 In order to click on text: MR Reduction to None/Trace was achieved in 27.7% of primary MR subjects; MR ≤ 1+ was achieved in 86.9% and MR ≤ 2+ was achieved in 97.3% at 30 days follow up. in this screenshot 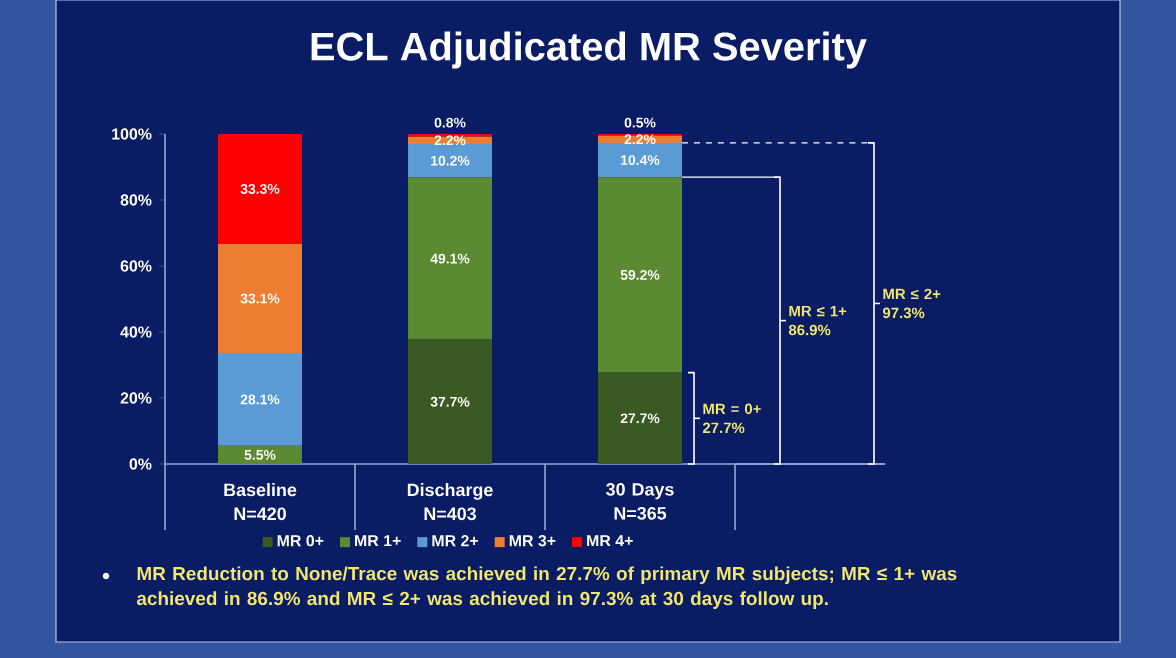, I will do `click(546, 587)`.